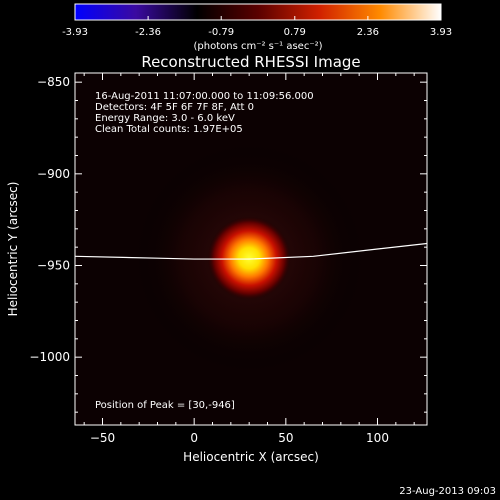  What do you see at coordinates (368, 32) in the screenshot?
I see `colorbar-tick-label: 2.36` at bounding box center [368, 32].